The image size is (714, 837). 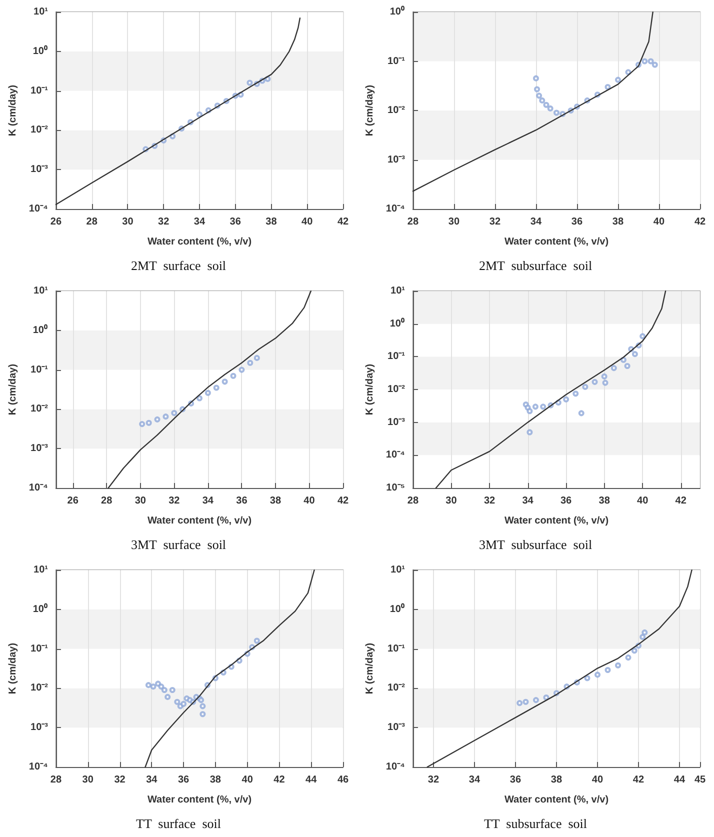 What do you see at coordinates (178, 265) in the screenshot?
I see `text: 2MT surface soil` at bounding box center [178, 265].